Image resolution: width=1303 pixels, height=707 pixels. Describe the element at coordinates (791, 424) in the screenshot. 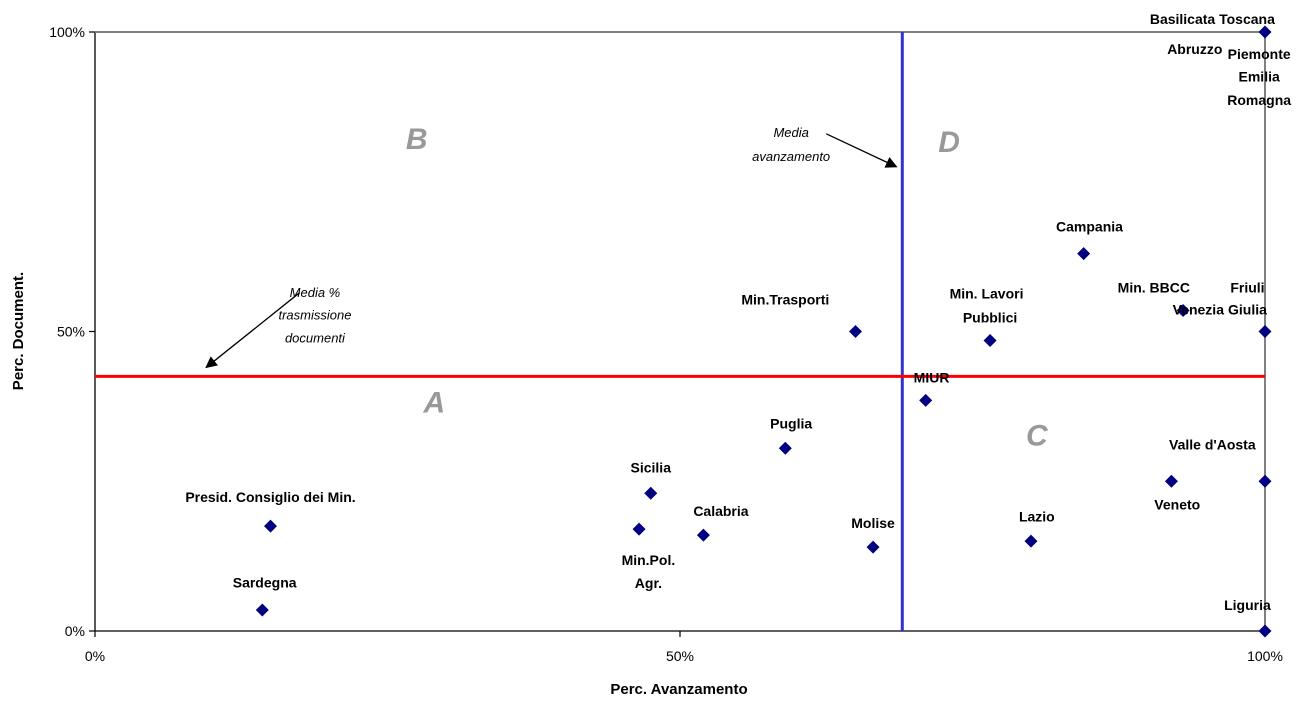

I see `data-point-label: Puglia` at that location.